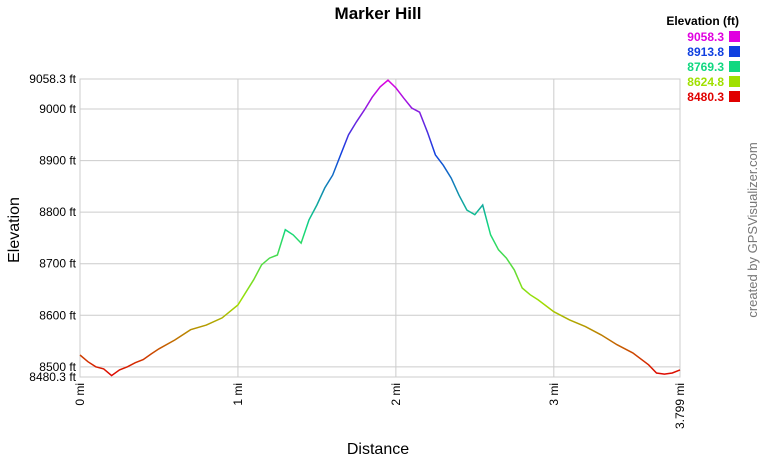 This screenshot has height=460, width=760. What do you see at coordinates (52, 377) in the screenshot?
I see `y-tick-label: 8480.3 ft` at bounding box center [52, 377].